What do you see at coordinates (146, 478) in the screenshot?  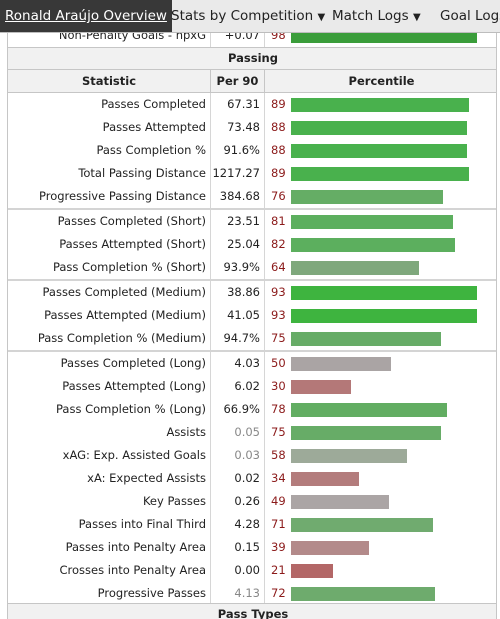 I see `stat-label: xA: Expected Assists` at bounding box center [146, 478].